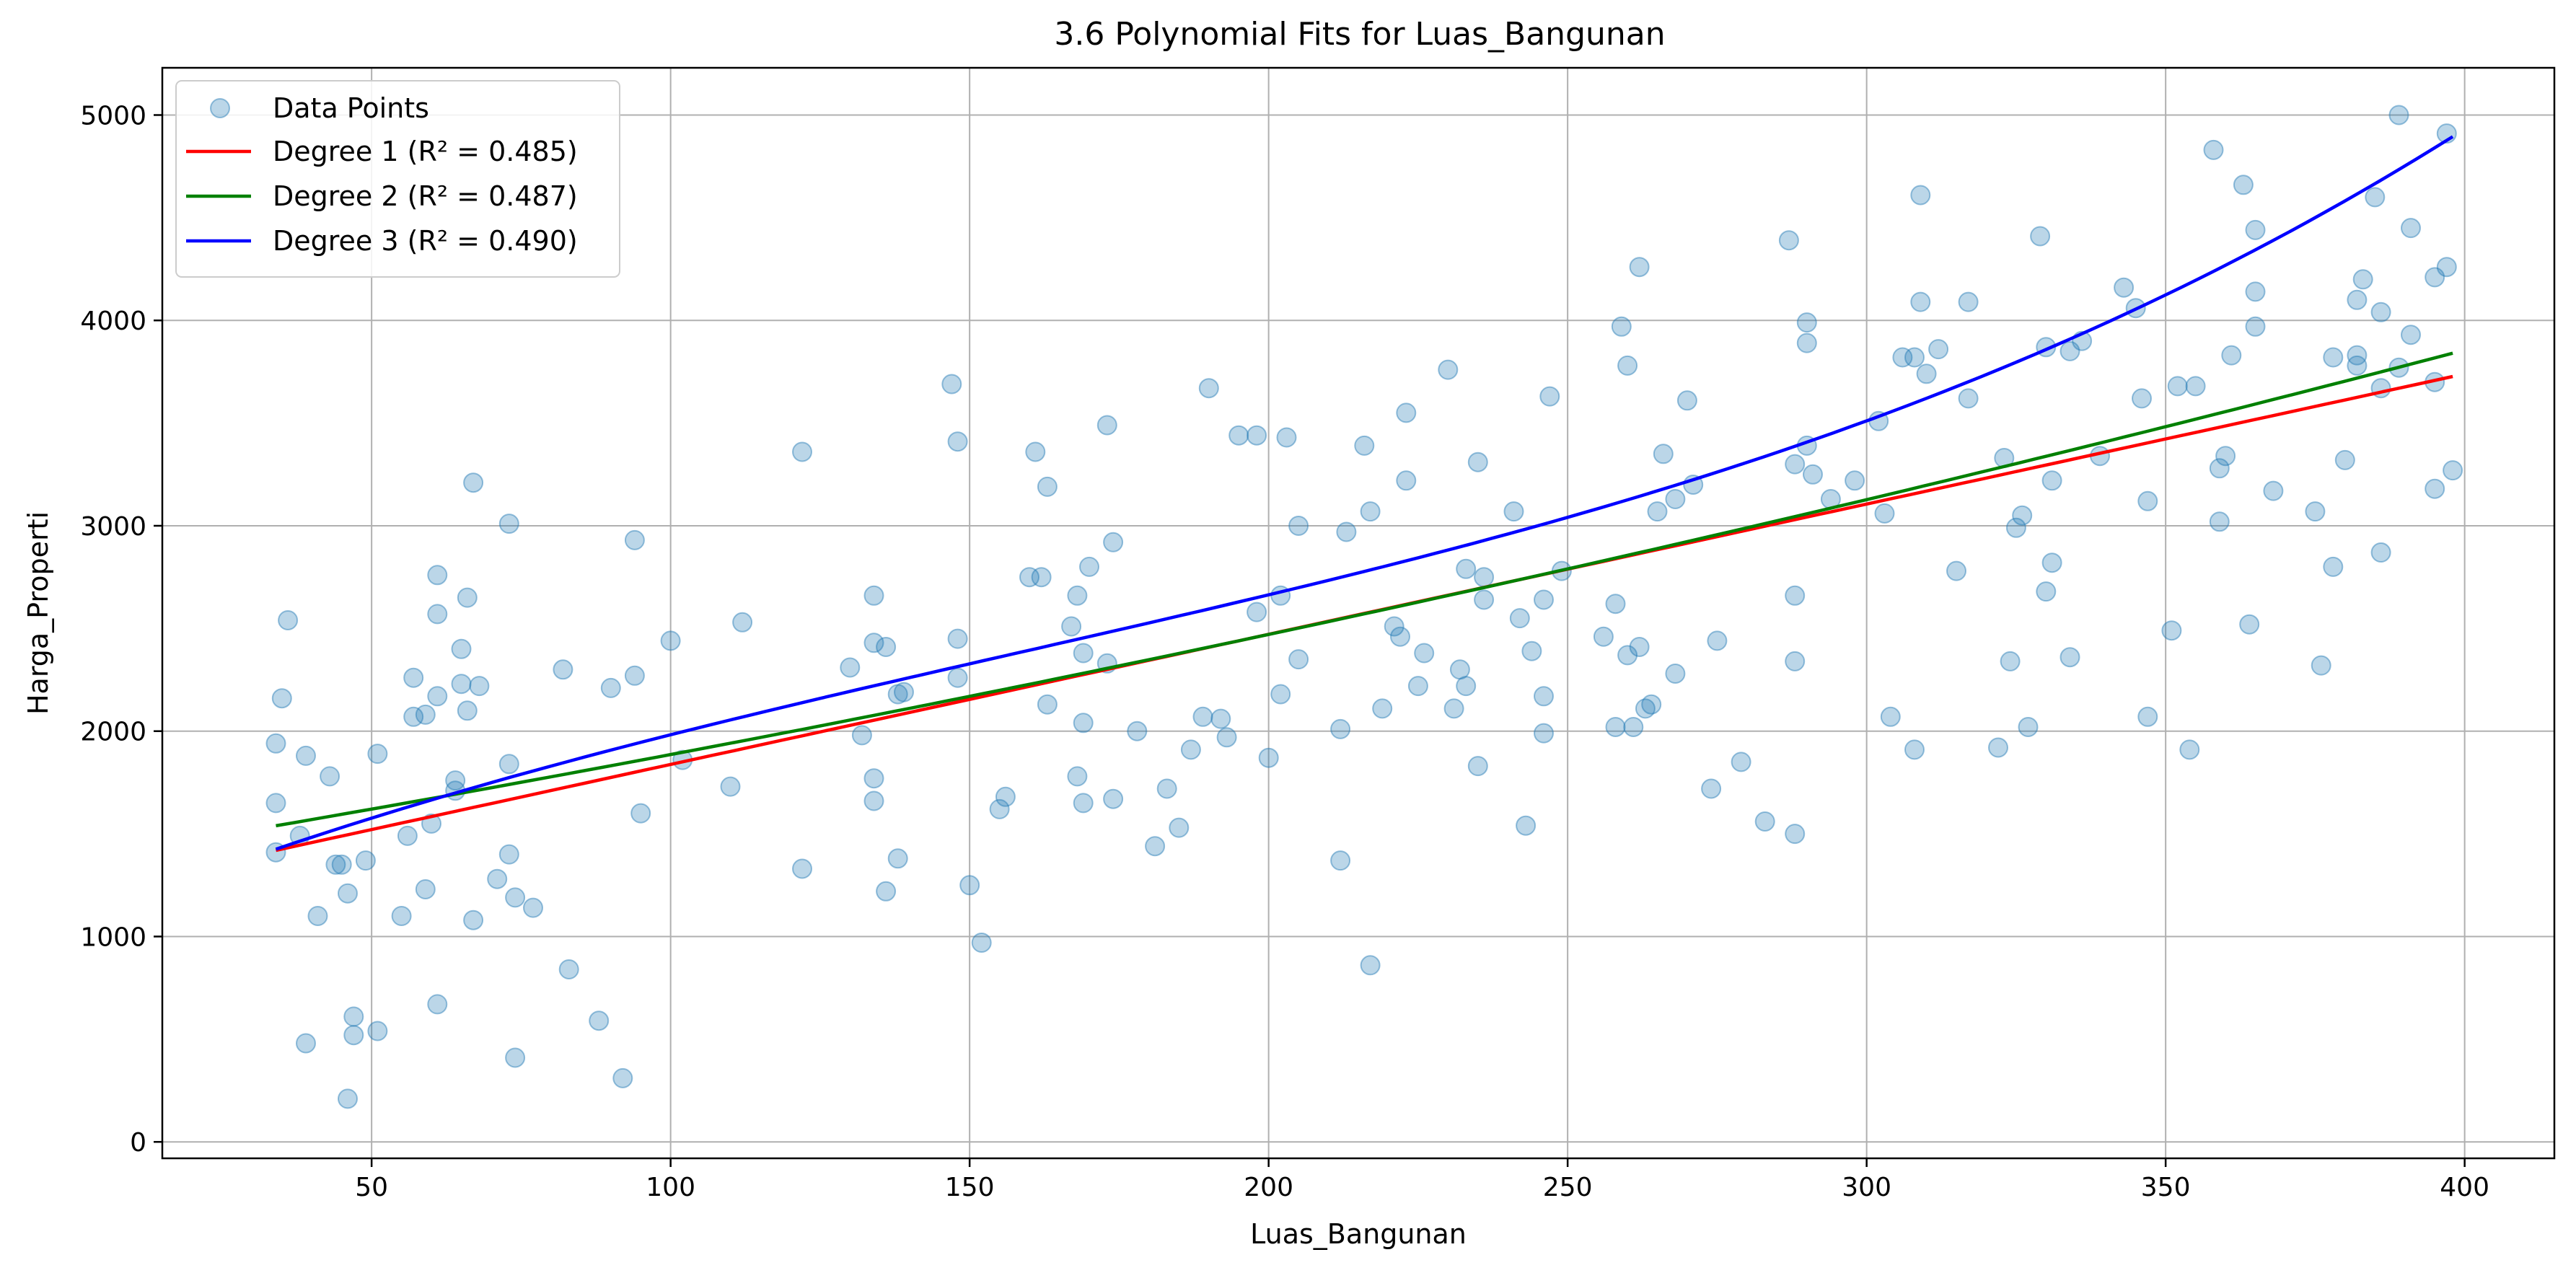 This screenshot has width=2576, height=1273. What do you see at coordinates (113, 732) in the screenshot?
I see `y-tick-label: 2000` at bounding box center [113, 732].